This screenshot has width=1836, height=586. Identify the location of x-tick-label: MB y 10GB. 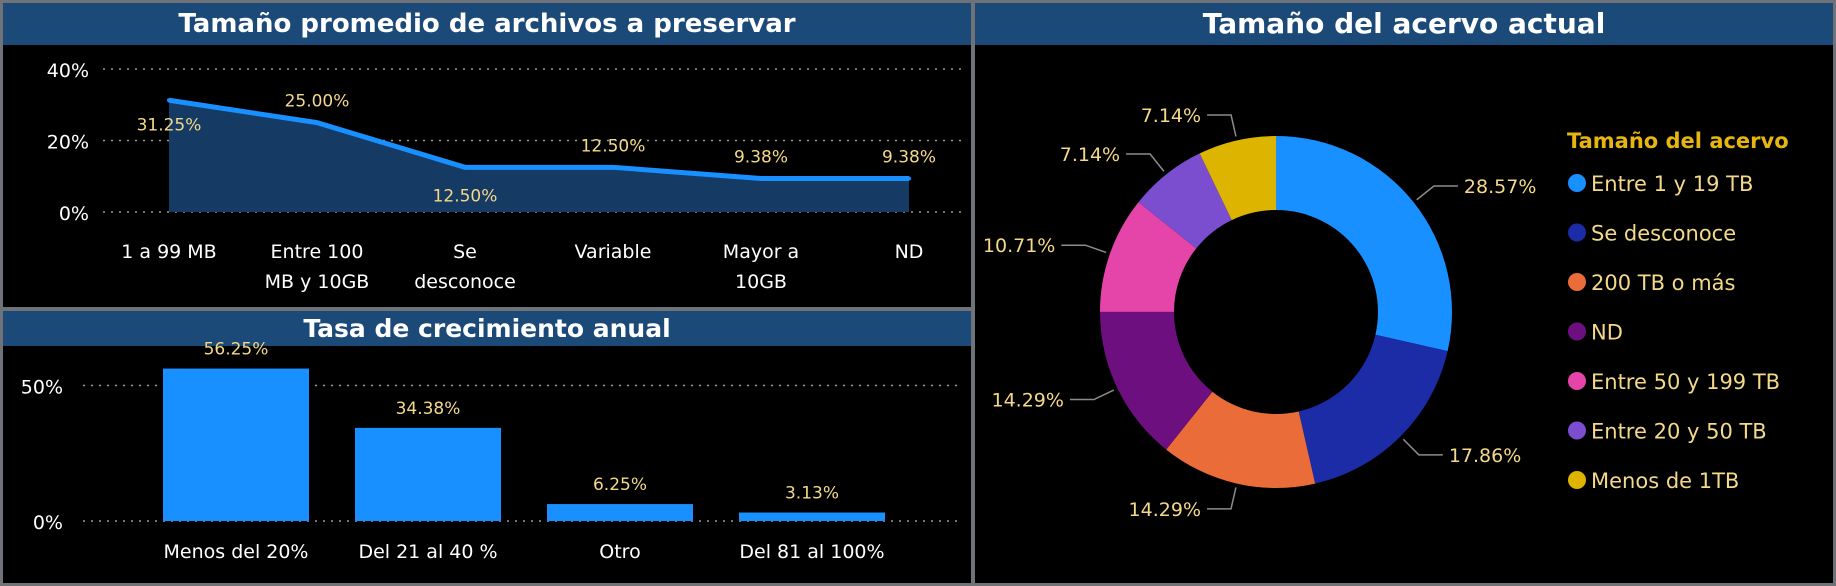
(317, 282).